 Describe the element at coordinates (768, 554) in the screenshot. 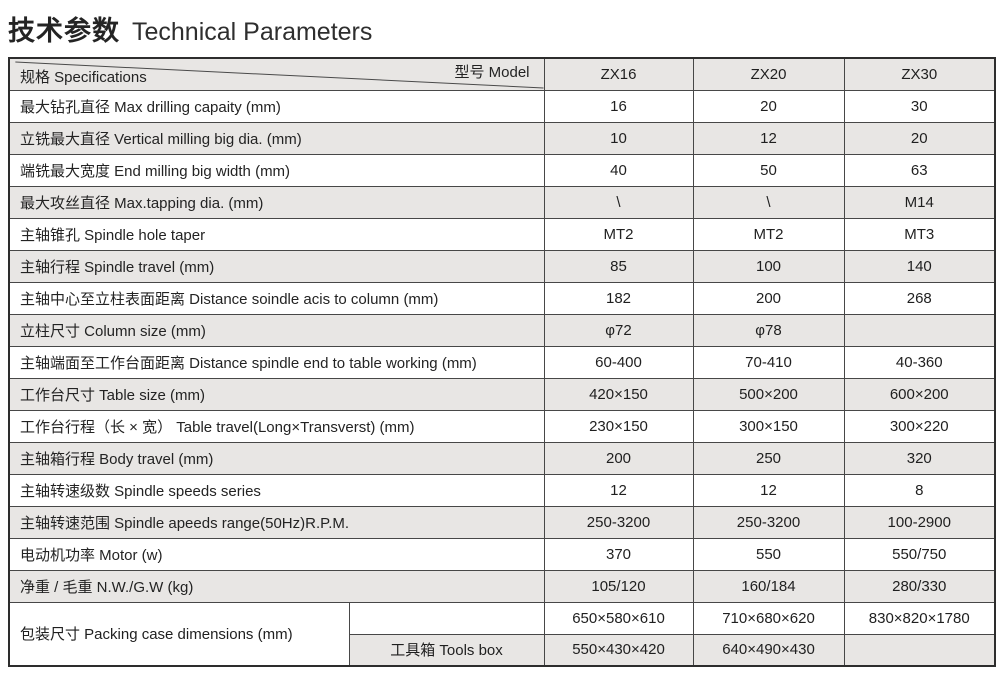

I see `row-value: 550` at that location.